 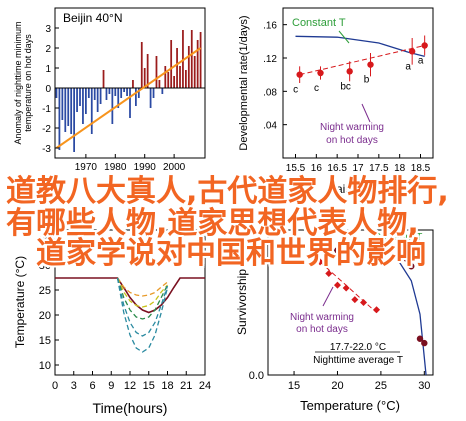 What do you see at coordinates (270, 59) in the screenshot?
I see `panel-b-ytick-label: .12` at bounding box center [270, 59].